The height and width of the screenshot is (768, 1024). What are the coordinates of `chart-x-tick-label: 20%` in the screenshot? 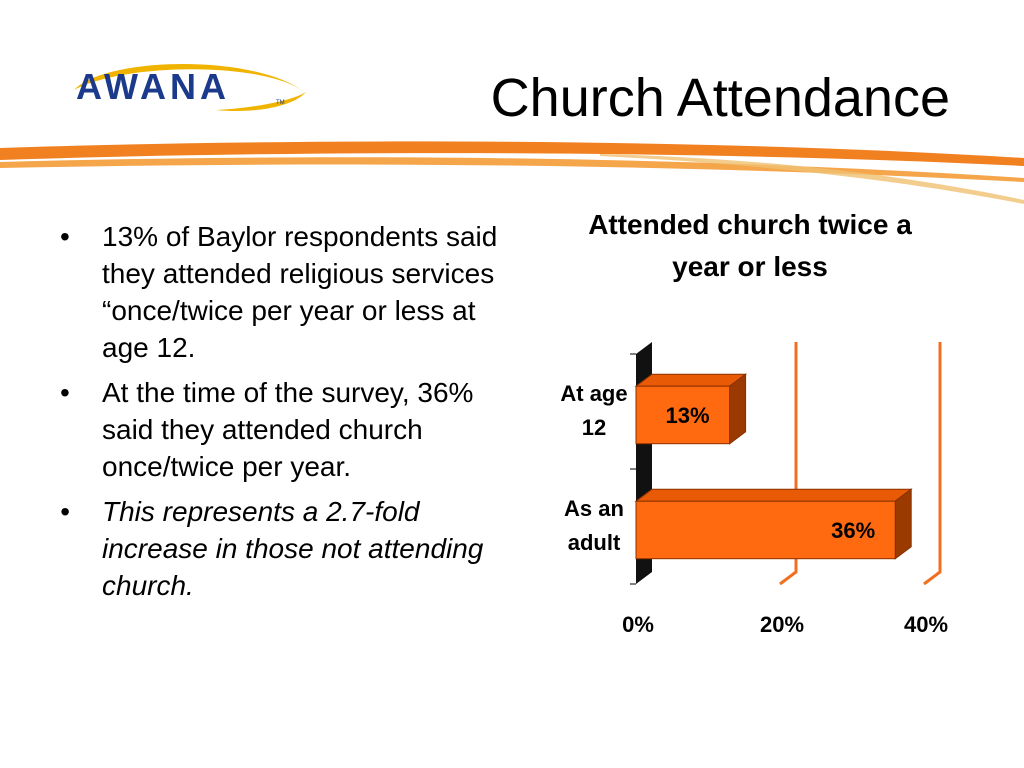 It's located at (782, 624).